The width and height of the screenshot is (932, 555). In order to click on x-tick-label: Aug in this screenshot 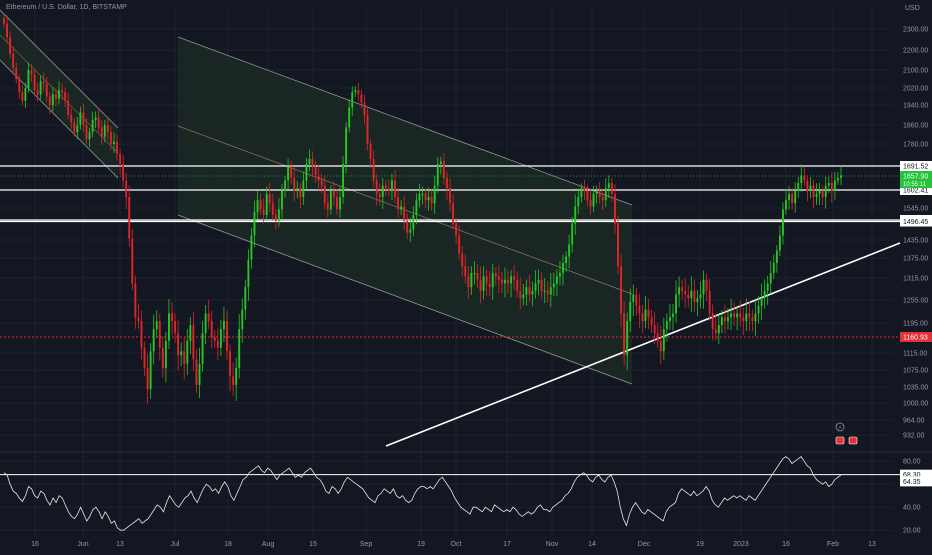, I will do `click(268, 544)`.